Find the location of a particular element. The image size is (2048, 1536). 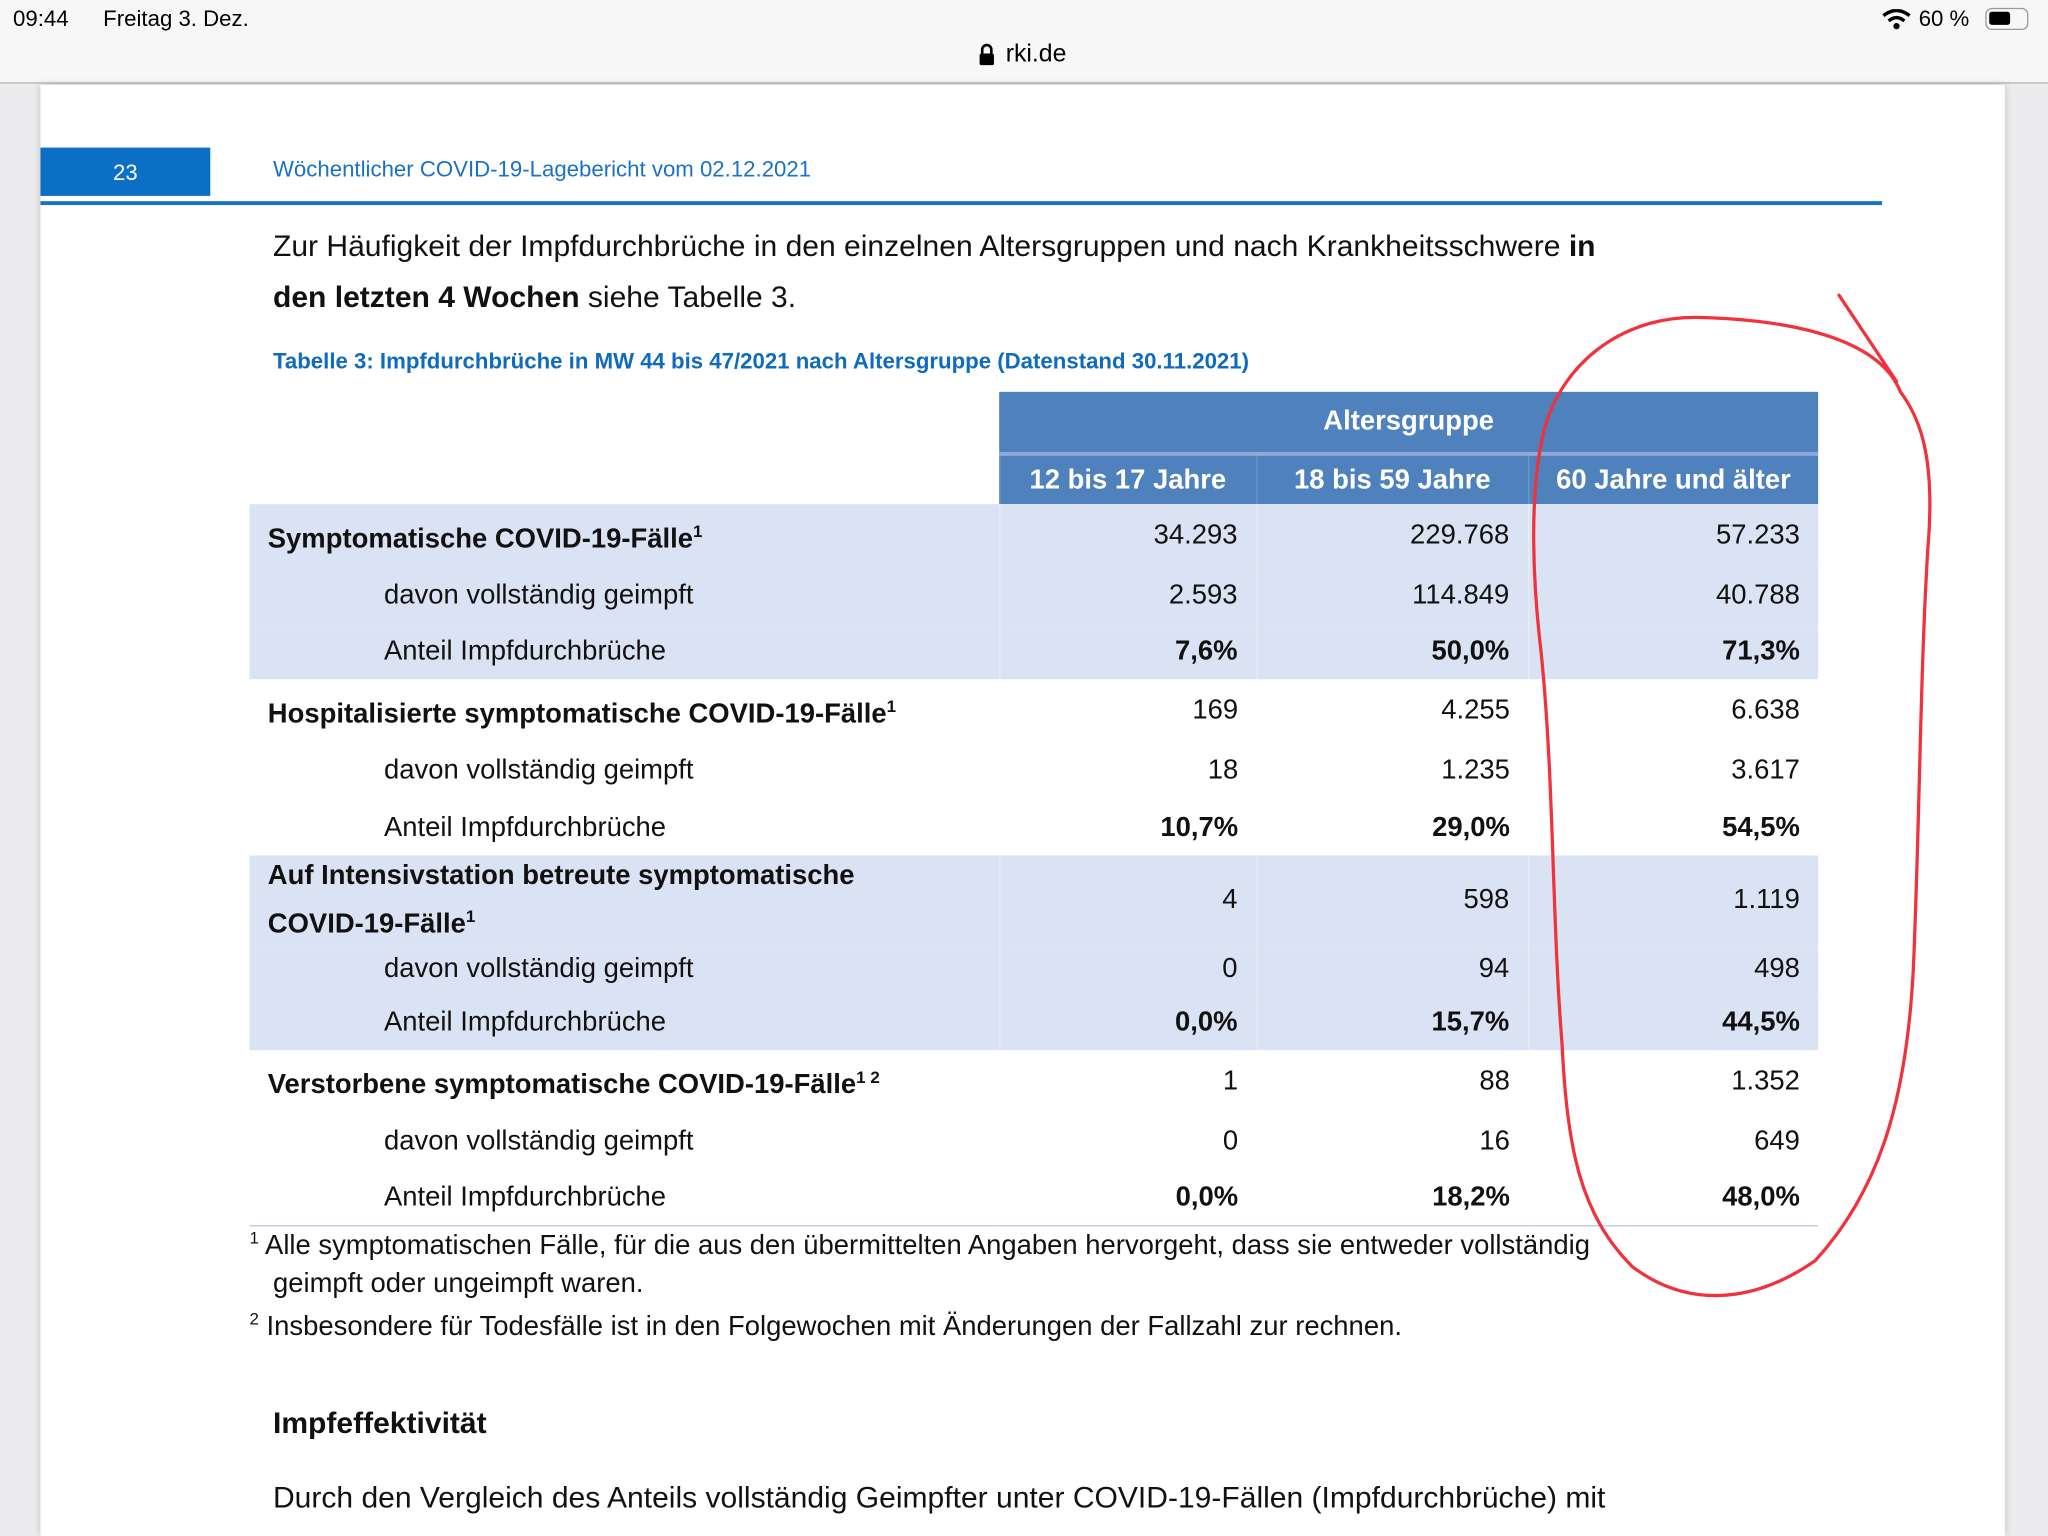

cell-value: 1 is located at coordinates (1230, 1080).